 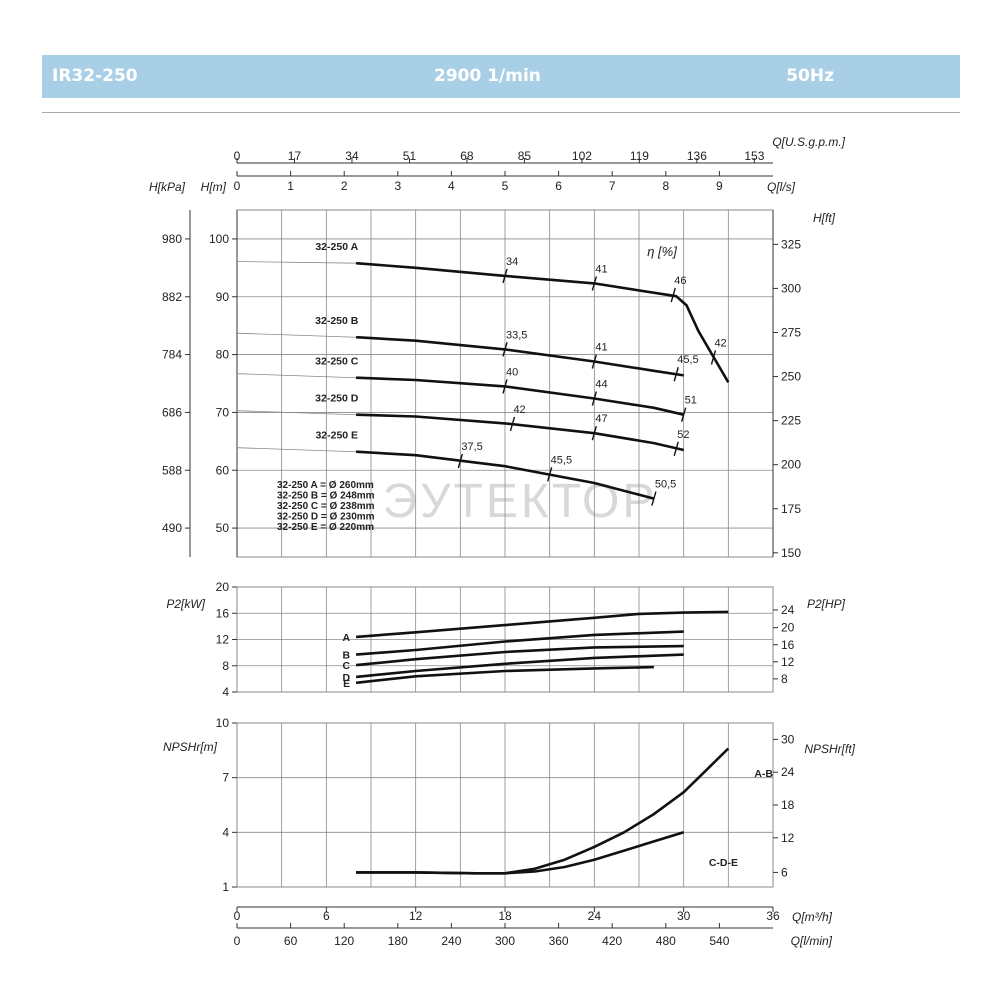 I want to click on lmin-axis-tick-label: 240, so click(x=451, y=941).